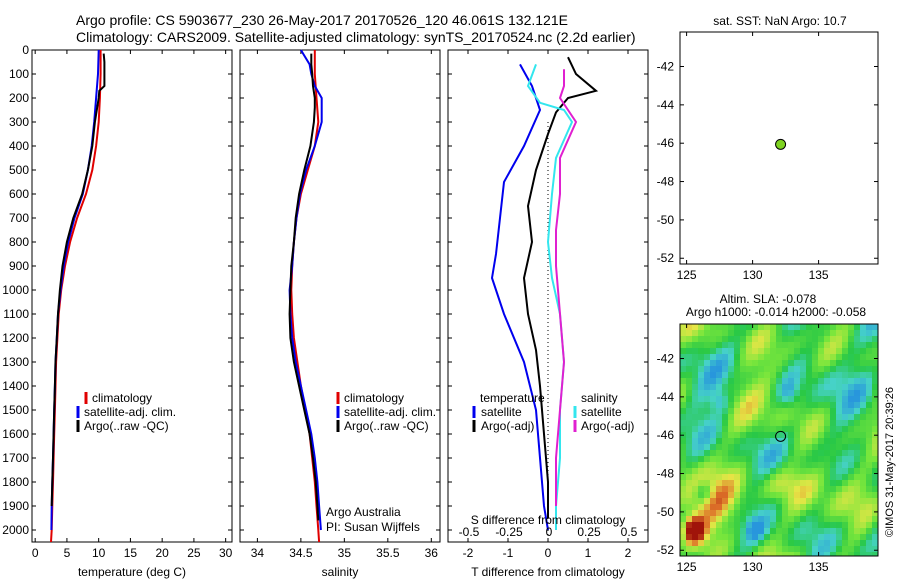 The image size is (900, 580). Describe the element at coordinates (388, 553) in the screenshot. I see `x-tick-label: 35.5` at that location.